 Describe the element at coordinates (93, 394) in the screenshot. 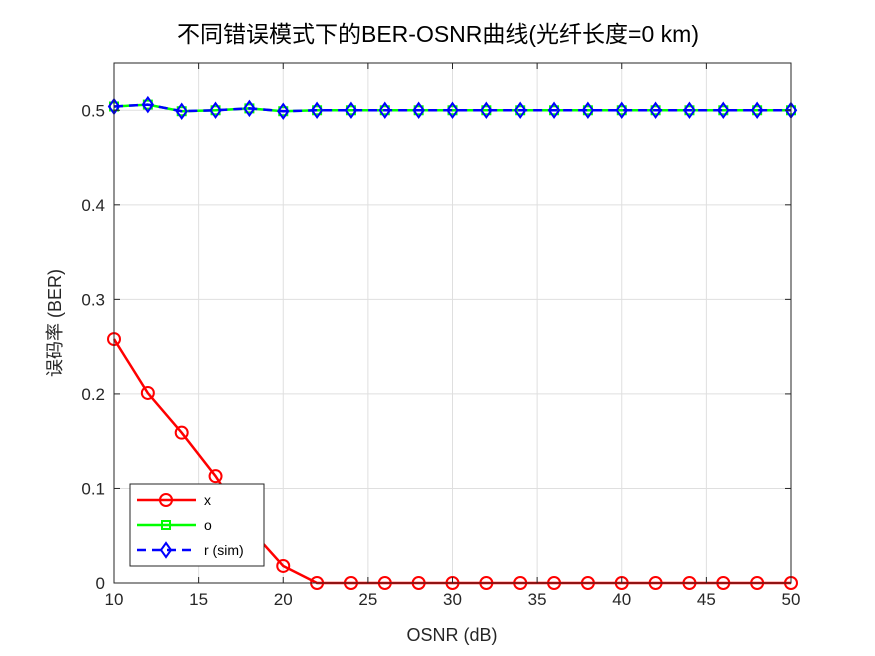

I see `y-tick-label: 0.2` at that location.